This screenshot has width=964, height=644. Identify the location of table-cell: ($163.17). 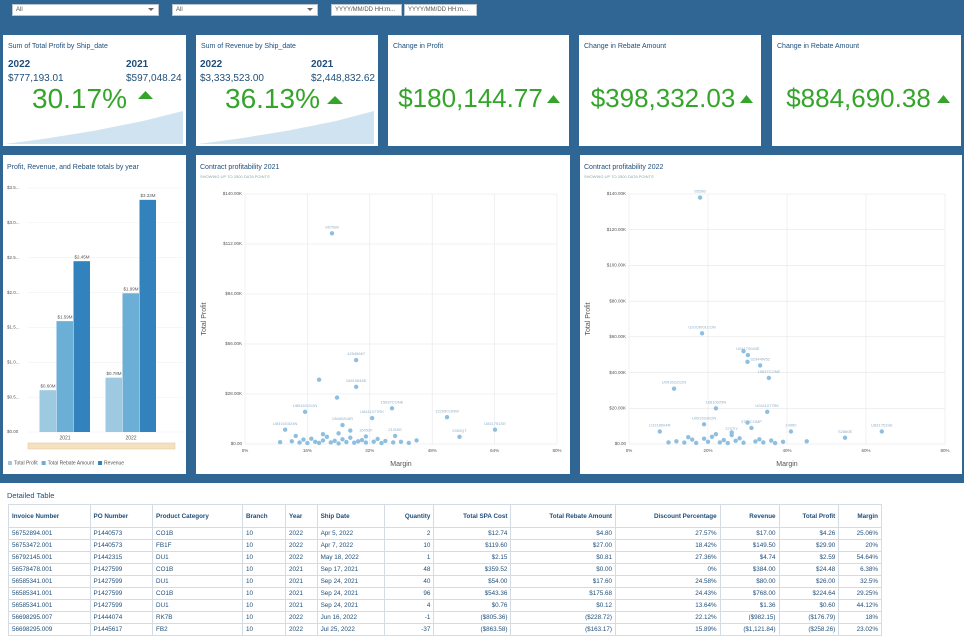
(563, 629).